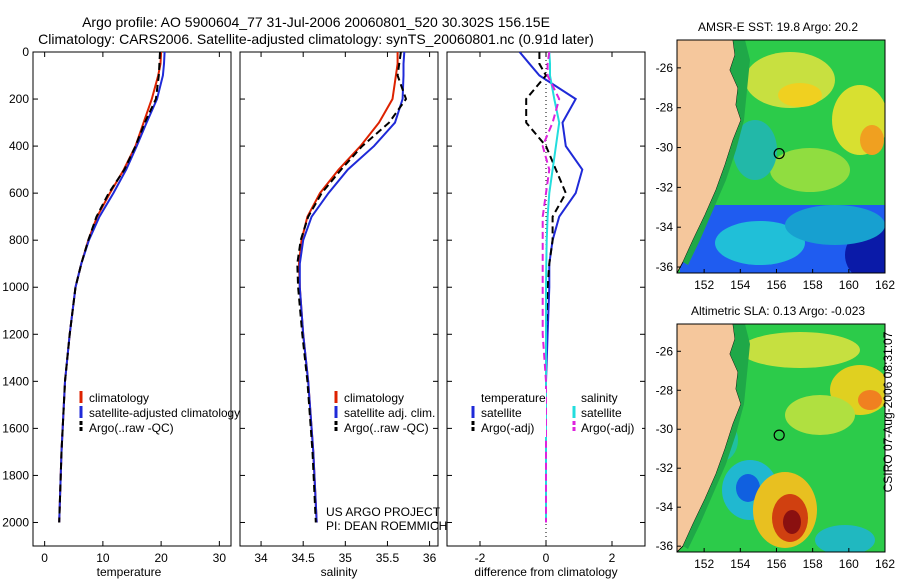 The height and width of the screenshot is (580, 900). Describe the element at coordinates (716, 152) in the screenshot. I see `sst-shelf` at that location.